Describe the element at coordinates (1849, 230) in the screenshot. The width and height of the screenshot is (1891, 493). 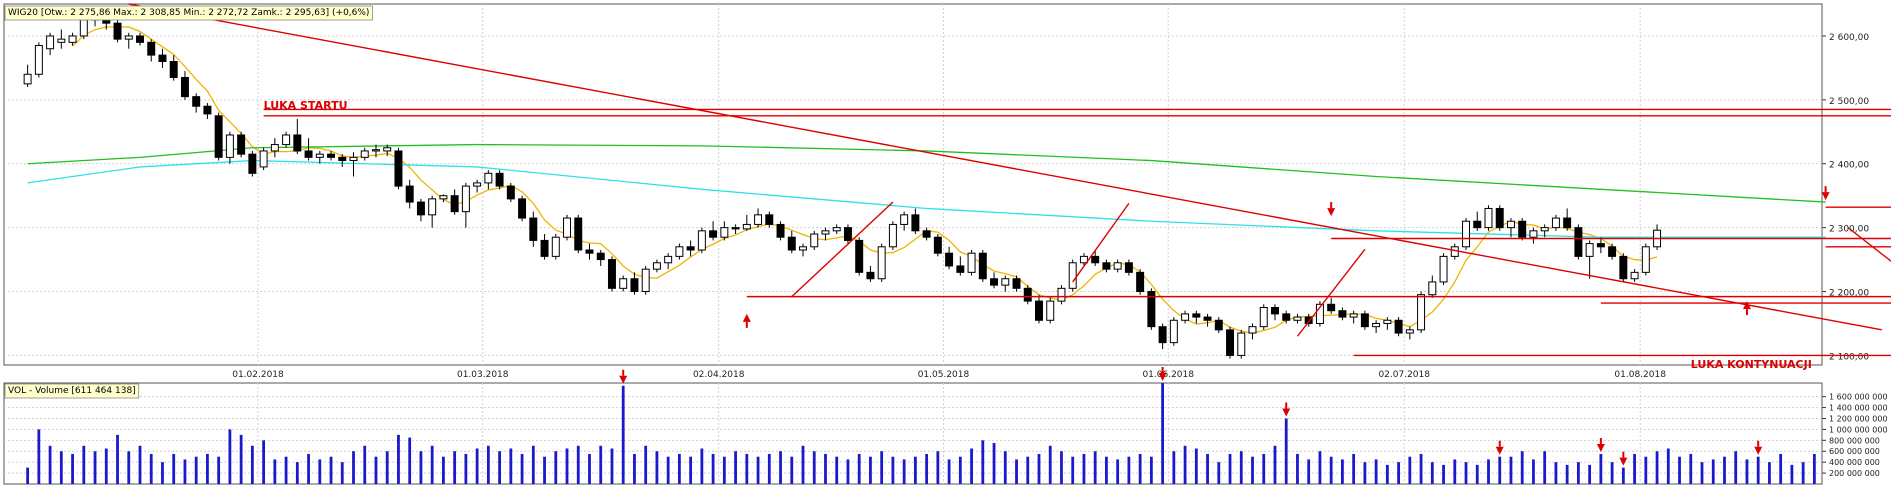
I see `price-tick-label: 2 300,00` at that location.